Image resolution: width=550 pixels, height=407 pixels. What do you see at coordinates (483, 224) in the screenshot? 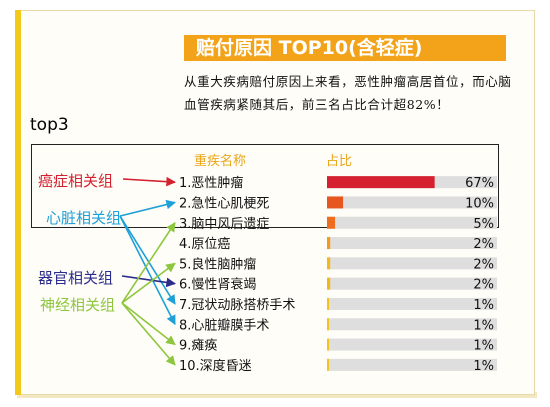
I see `bar-value-label: 5%` at bounding box center [483, 224].